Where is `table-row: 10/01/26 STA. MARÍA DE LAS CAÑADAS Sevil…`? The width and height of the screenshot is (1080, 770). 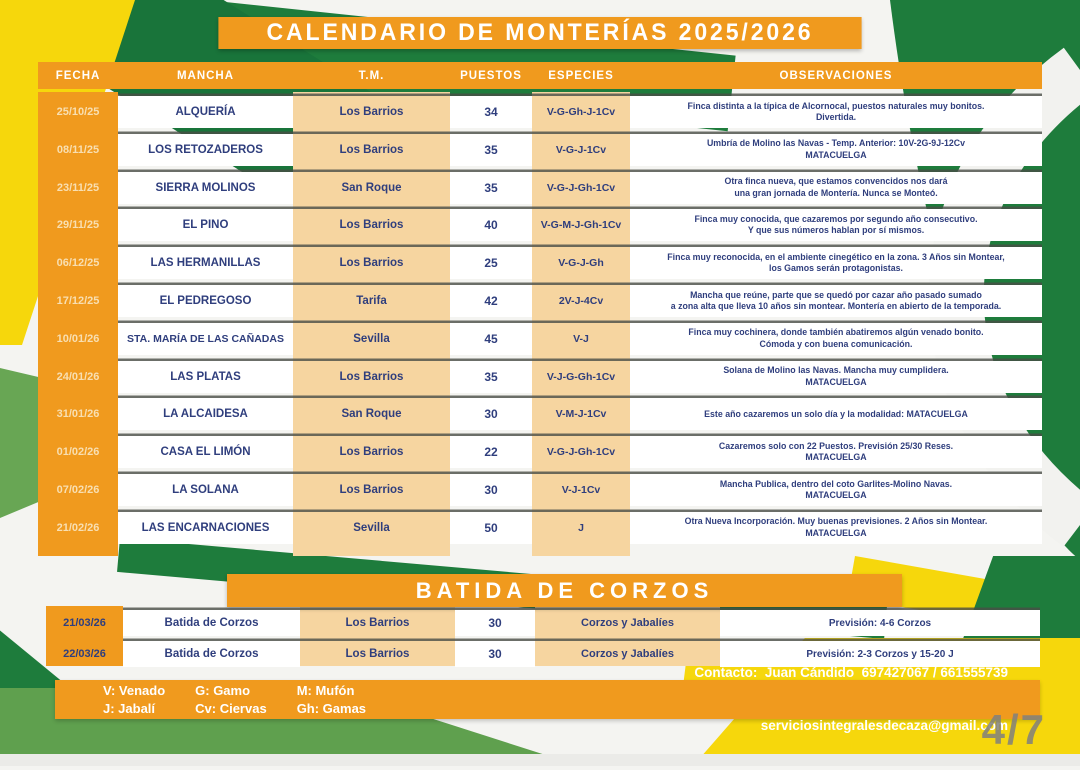
table-row: 10/01/26 STA. MARÍA DE LAS CAÑADAS Sevil… is located at coordinates (540, 338).